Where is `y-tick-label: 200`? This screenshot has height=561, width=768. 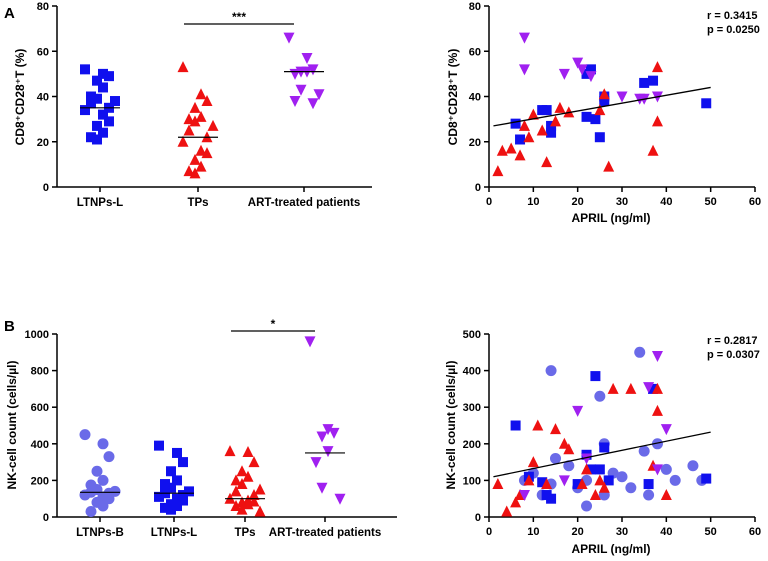 y-tick-label: 200 is located at coordinates (40, 481).